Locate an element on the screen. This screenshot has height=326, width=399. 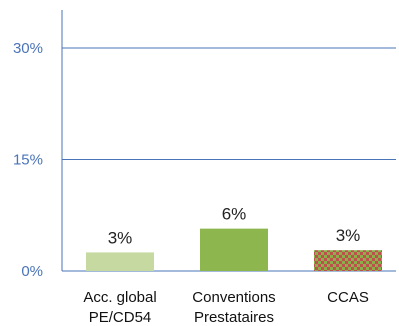
category-label: CCAS is located at coordinates (348, 297).